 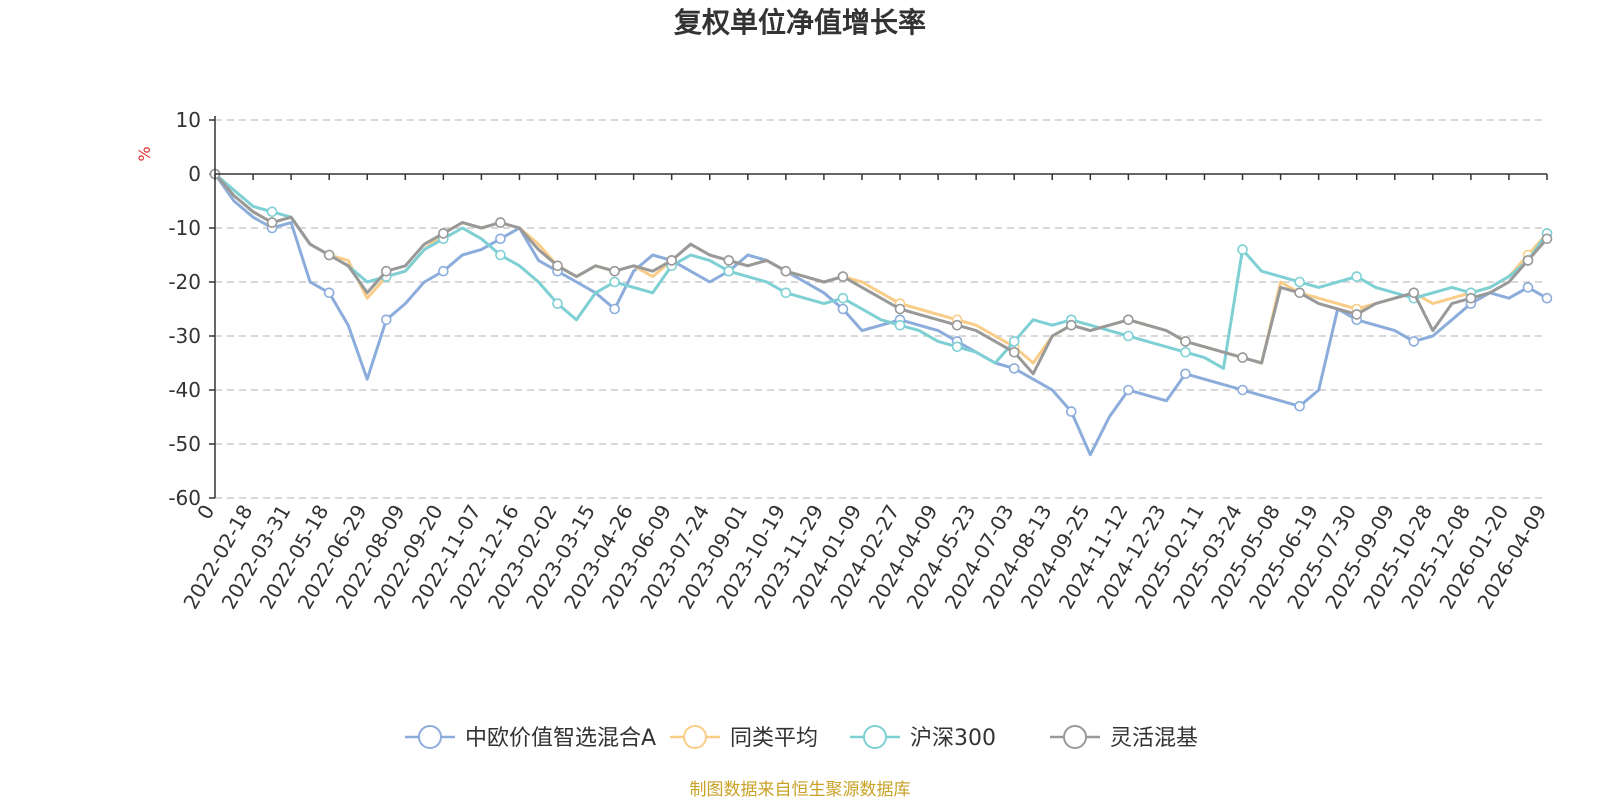 What do you see at coordinates (184, 228) in the screenshot?
I see `y-tick-label: -10` at bounding box center [184, 228].